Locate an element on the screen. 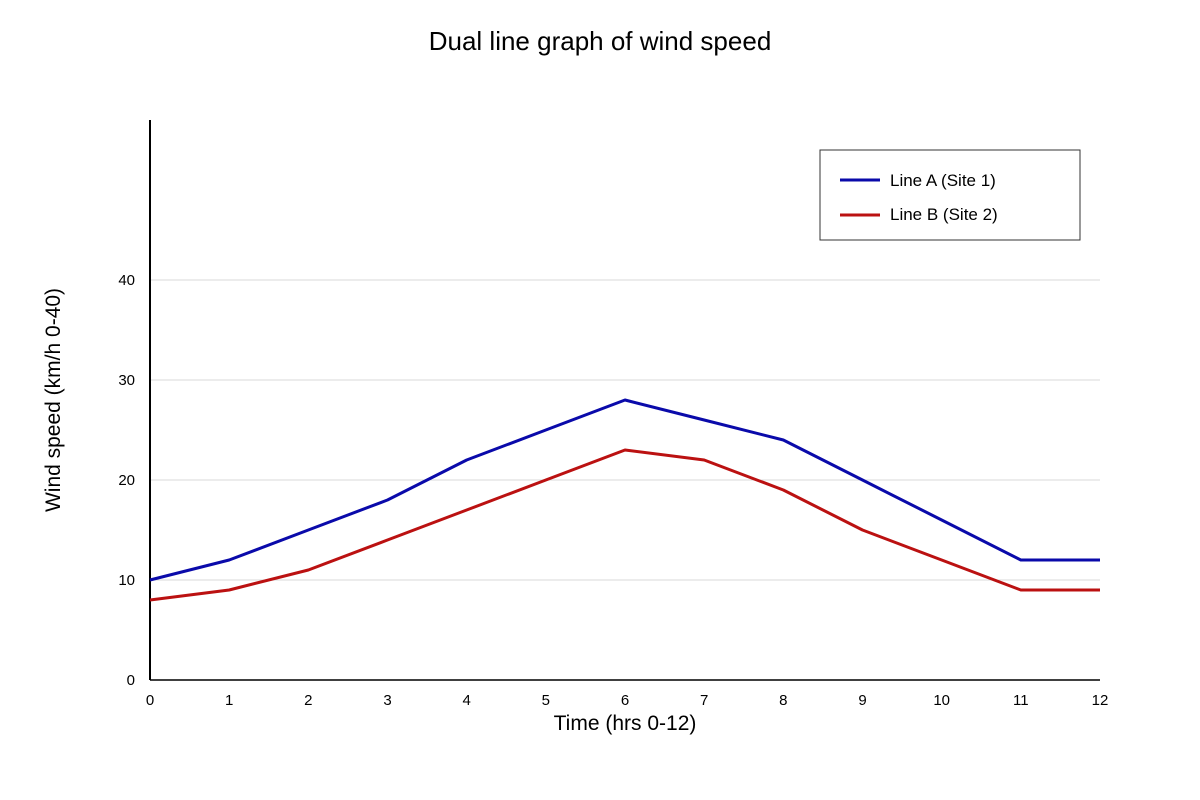 The width and height of the screenshot is (1200, 800). legend-box is located at coordinates (950, 195).